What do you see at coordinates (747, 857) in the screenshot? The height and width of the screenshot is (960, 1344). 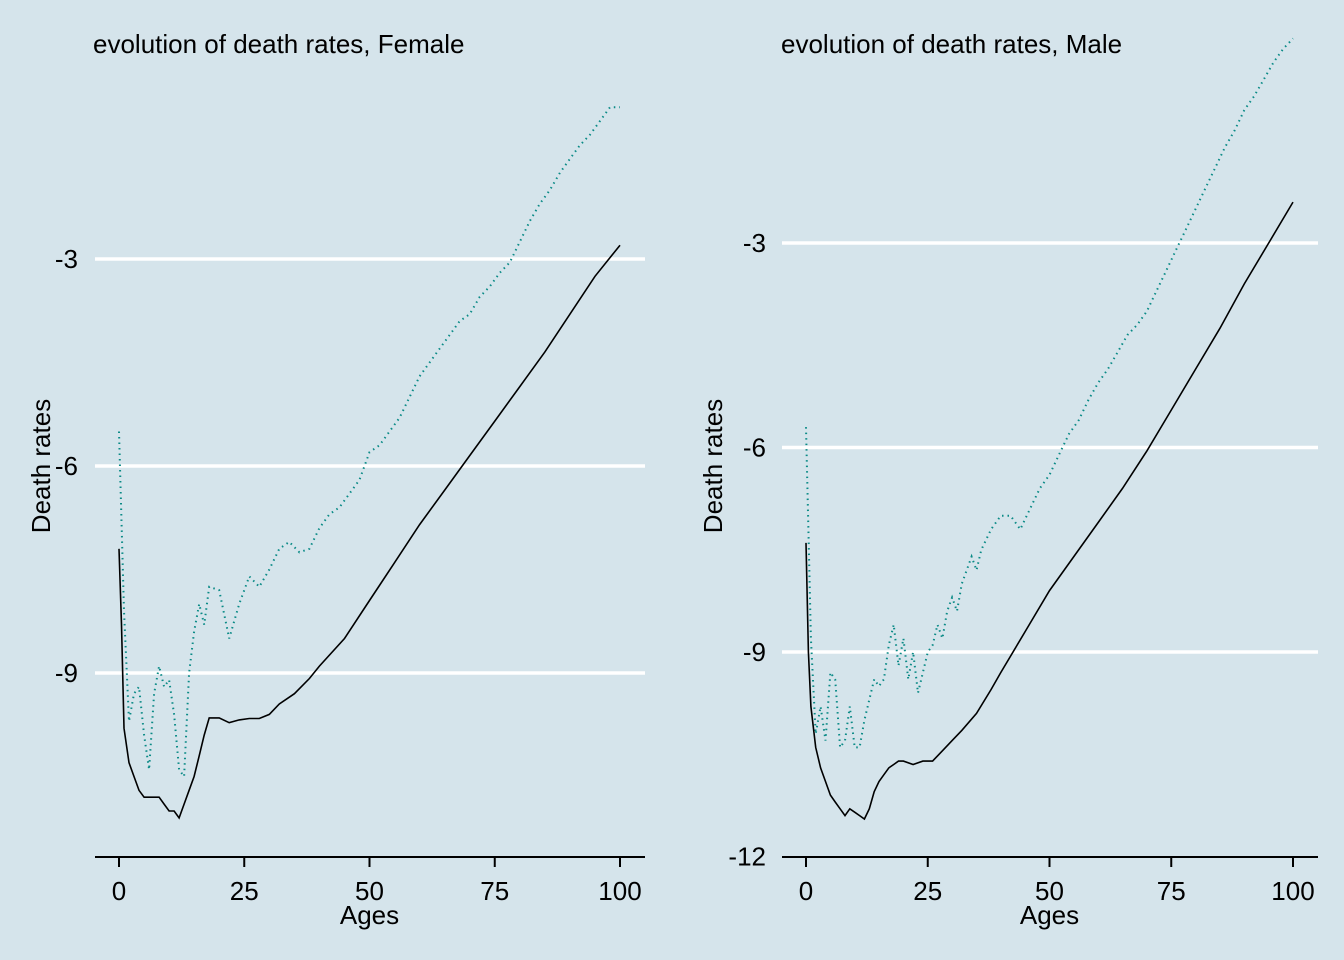 I see `y-tick-label: -12` at bounding box center [747, 857].